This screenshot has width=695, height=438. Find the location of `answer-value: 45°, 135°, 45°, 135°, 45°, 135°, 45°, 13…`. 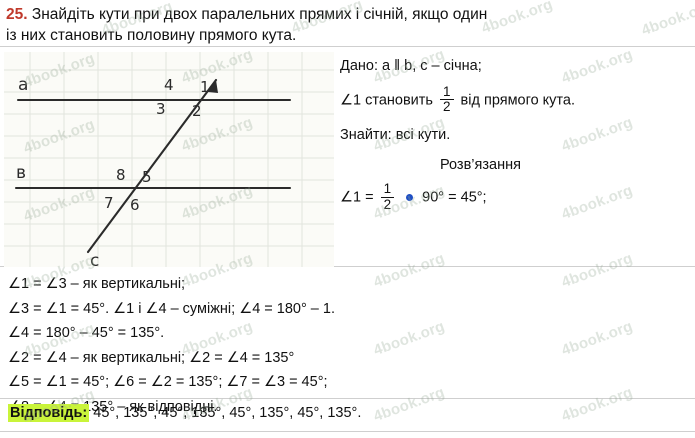

answer-value: 45°, 135°, 45°, 135°, 45°, 135°, 45°, 13… is located at coordinates (227, 413).